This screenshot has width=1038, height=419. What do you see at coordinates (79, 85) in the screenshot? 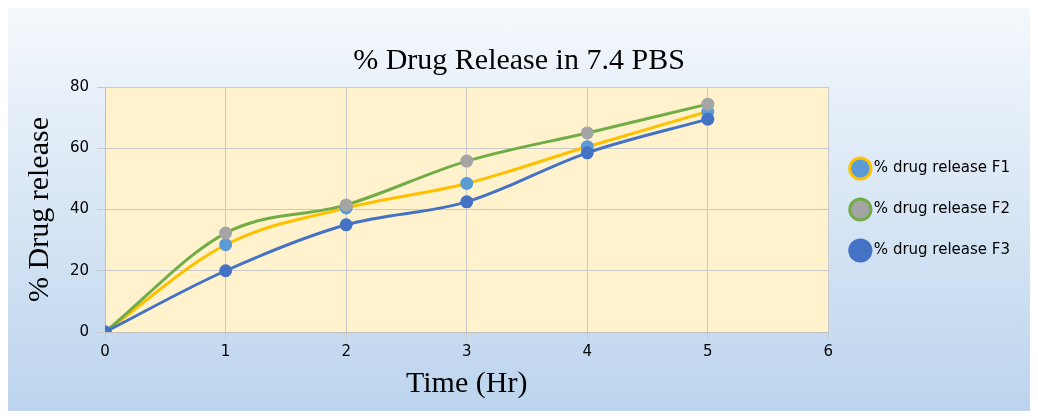
I see `y-tick-label: 80` at bounding box center [79, 85].